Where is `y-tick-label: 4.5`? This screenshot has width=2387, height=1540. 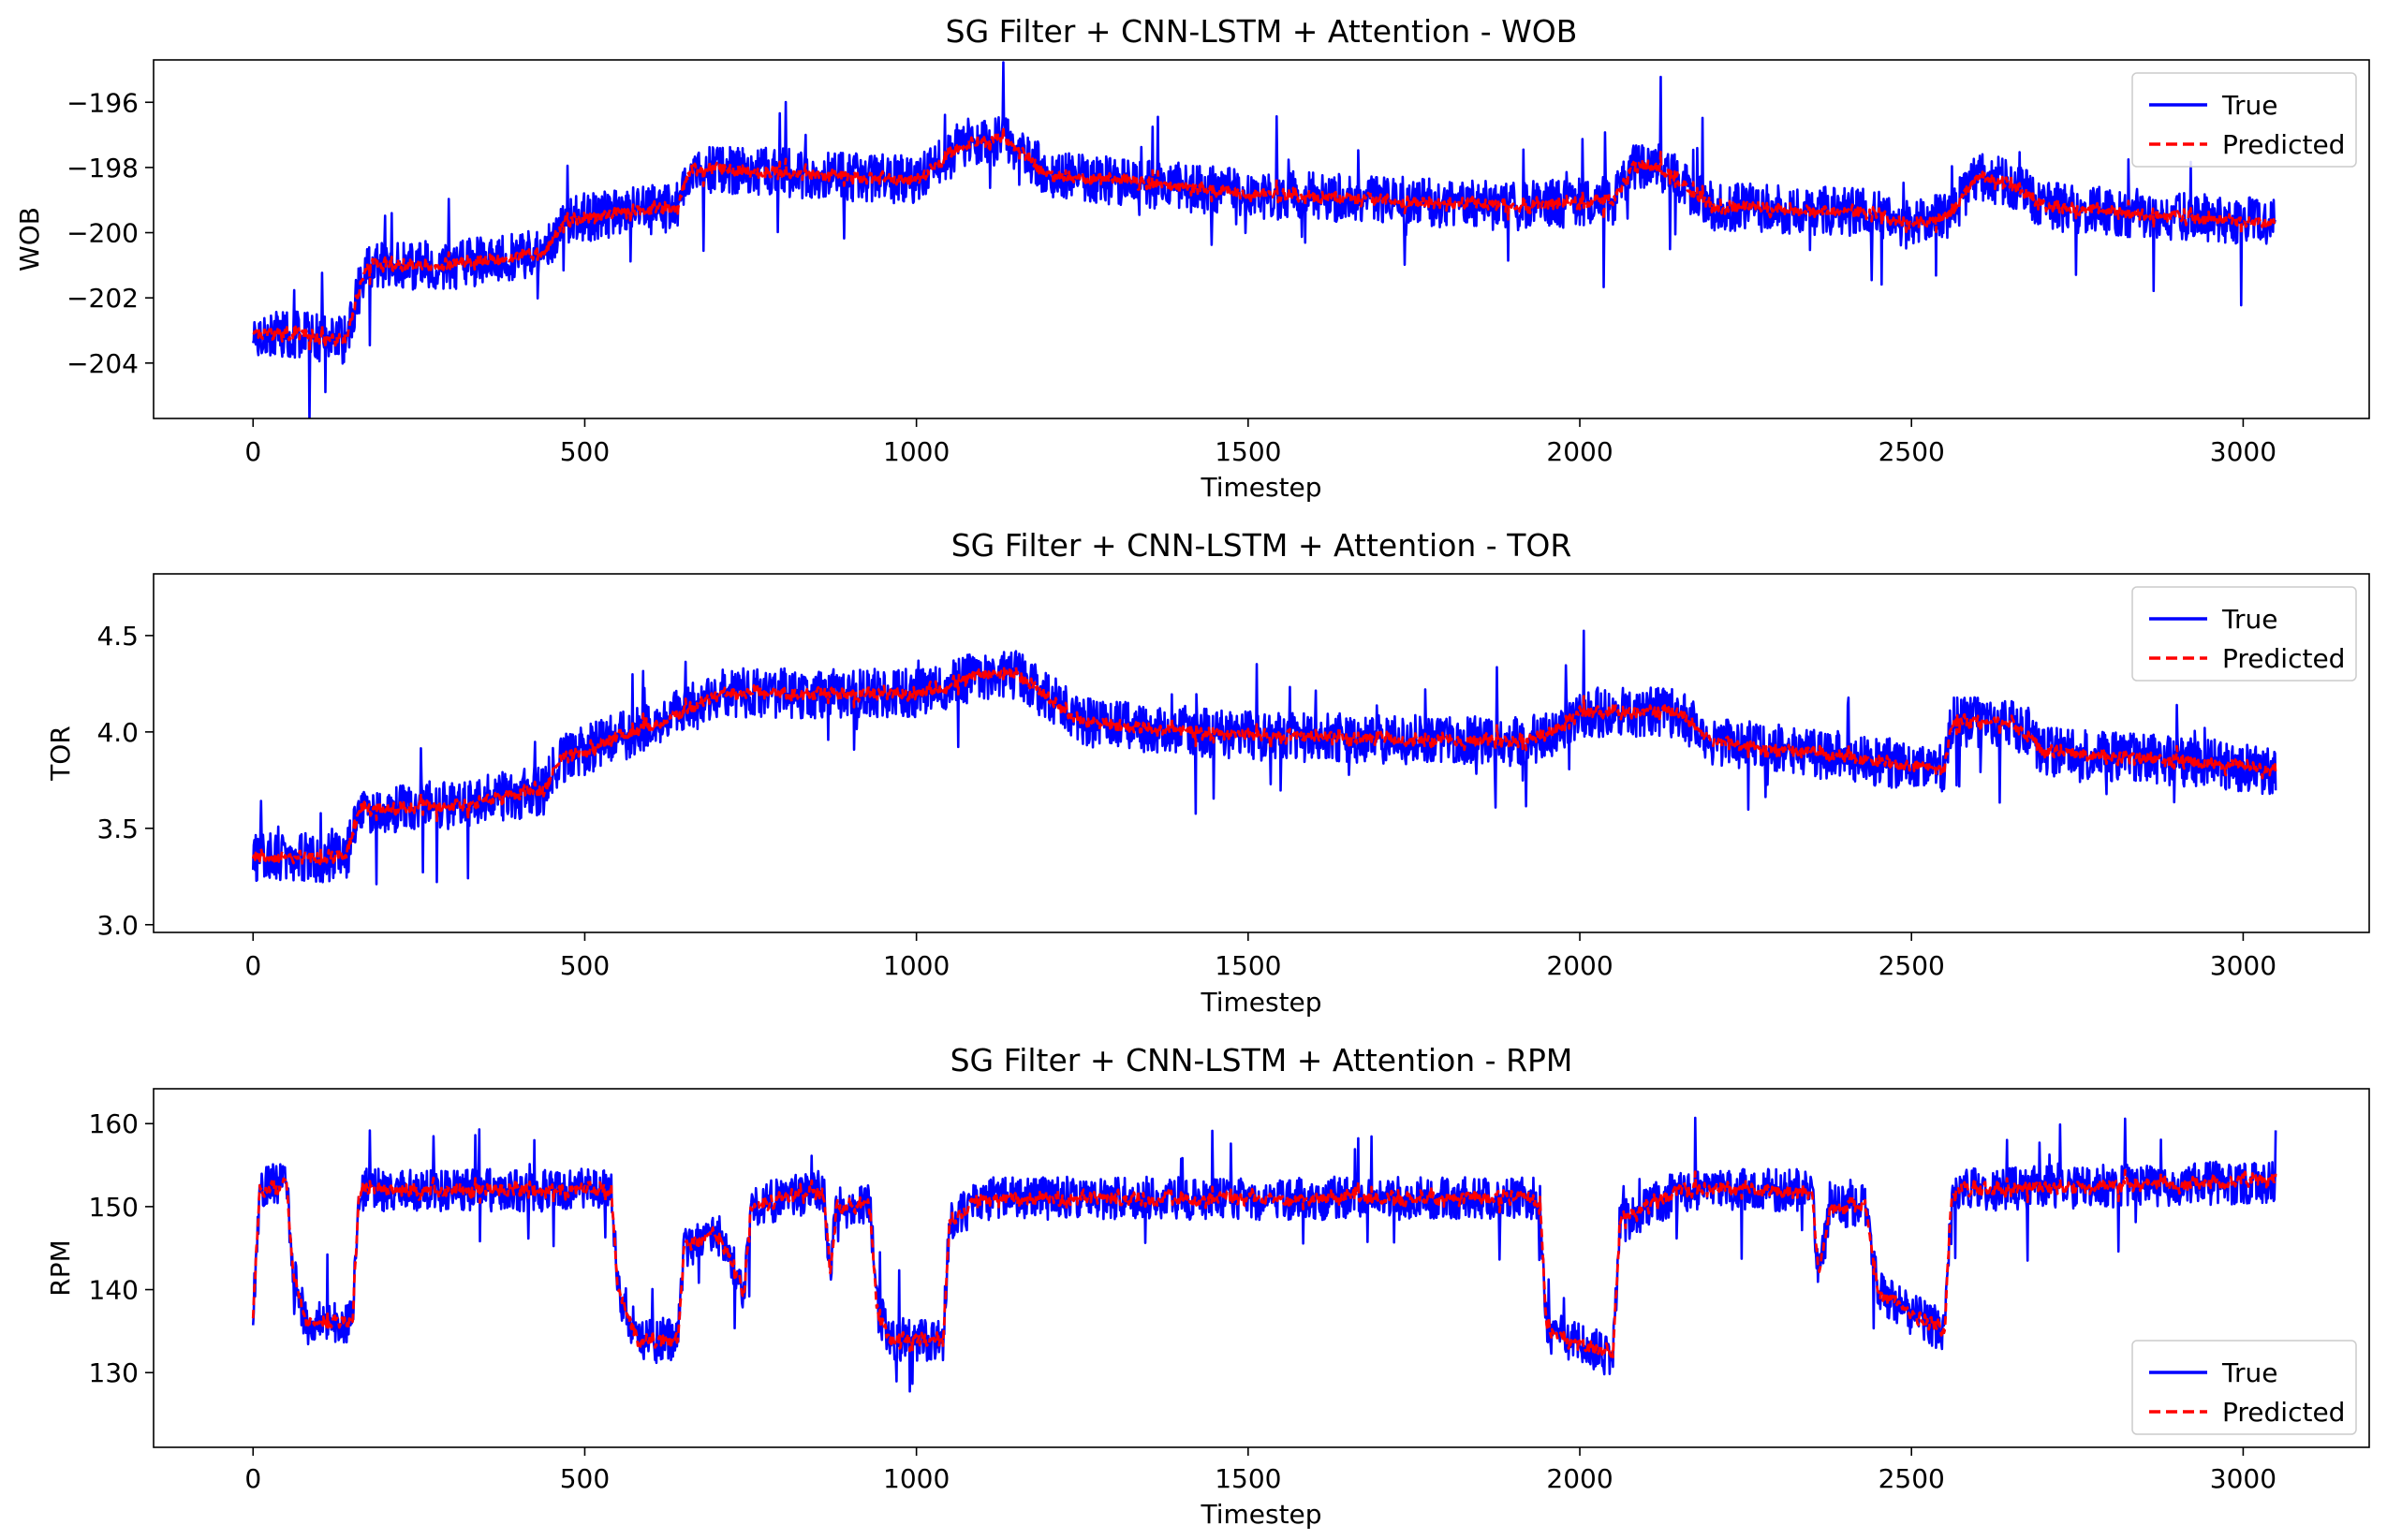 y-tick-label: 4.5 is located at coordinates (117, 636).